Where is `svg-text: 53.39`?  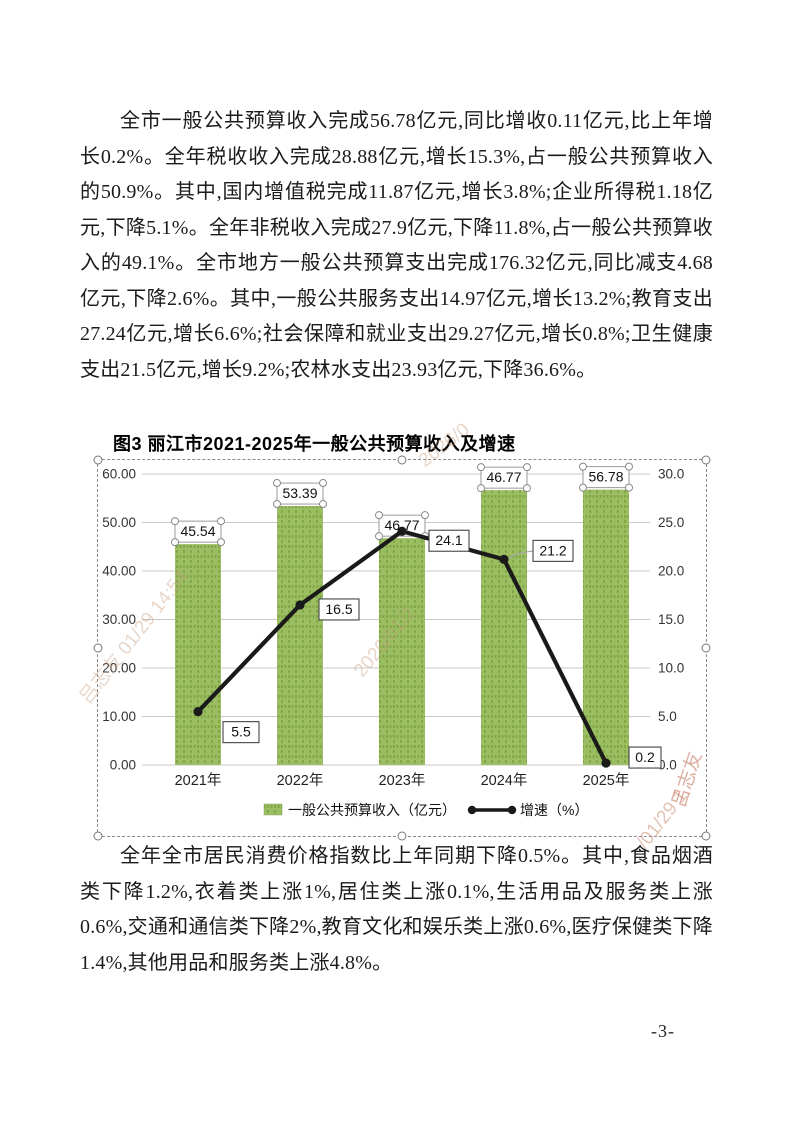
svg-text: 53.39 is located at coordinates (299, 493).